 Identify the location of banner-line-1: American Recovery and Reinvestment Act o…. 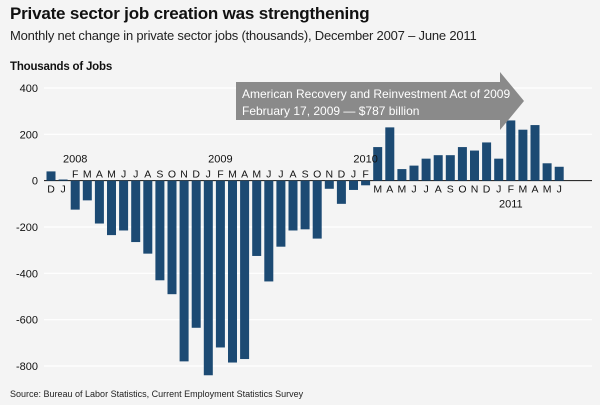
(376, 94).